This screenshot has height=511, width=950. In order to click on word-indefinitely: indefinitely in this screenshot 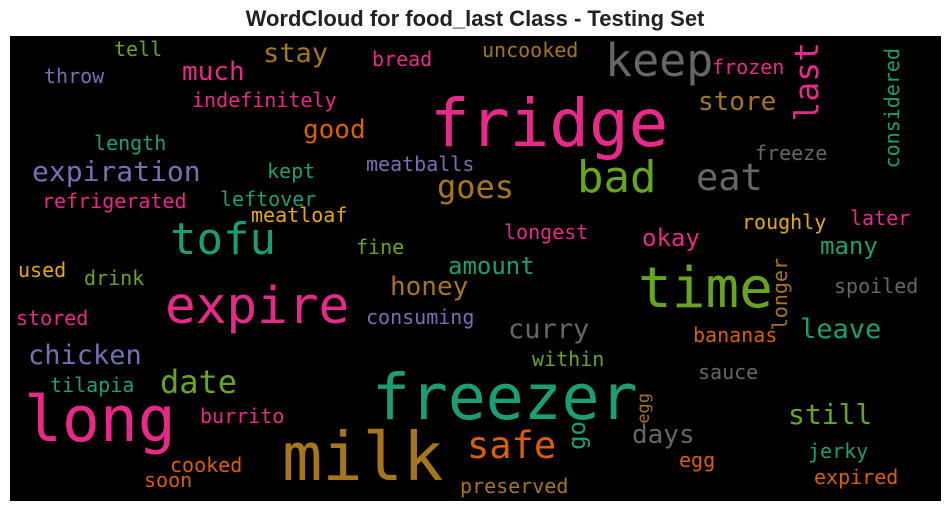, I will do `click(264, 100)`.